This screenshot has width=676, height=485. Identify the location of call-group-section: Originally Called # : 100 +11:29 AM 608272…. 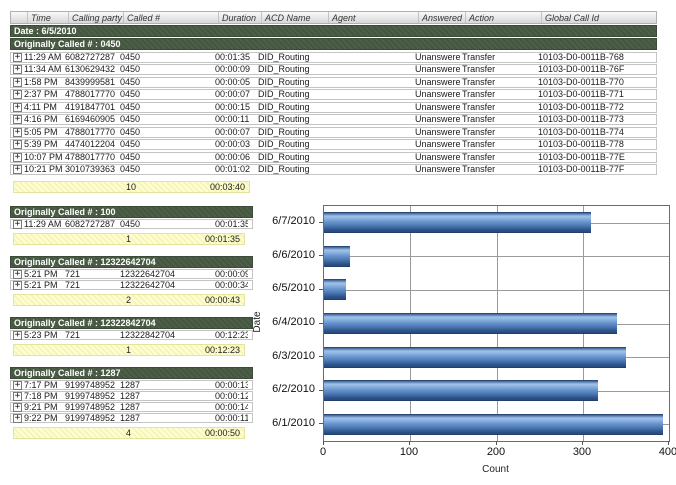
(131, 225).